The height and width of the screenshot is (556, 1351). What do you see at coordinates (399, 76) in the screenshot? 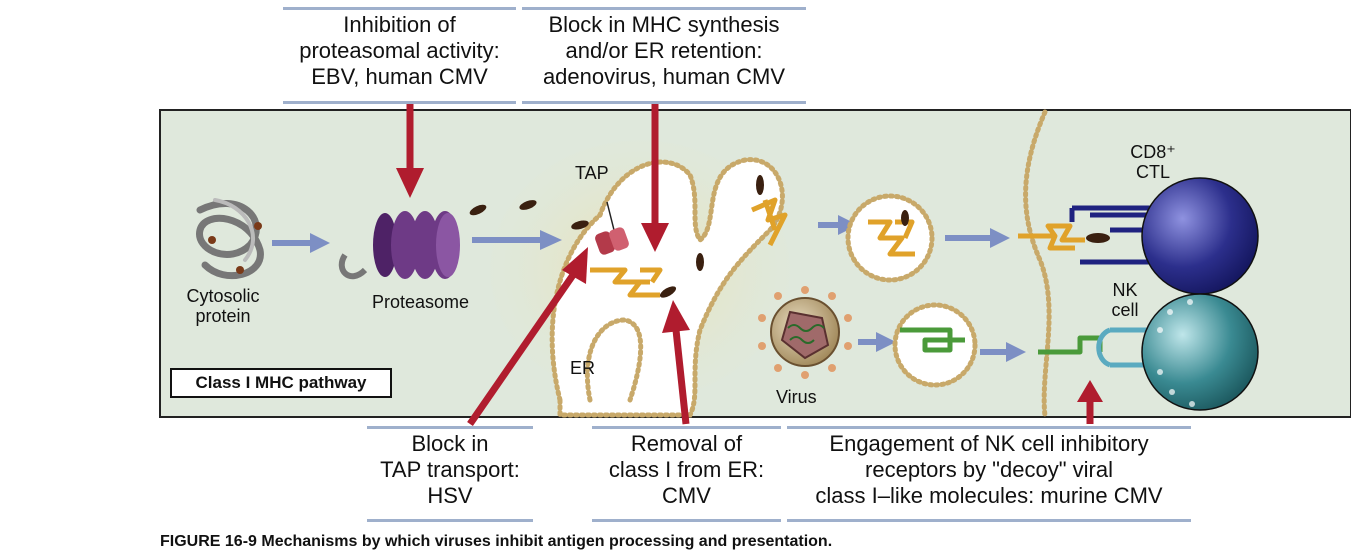
I see `callout-line: EBV, human CMV` at bounding box center [399, 76].